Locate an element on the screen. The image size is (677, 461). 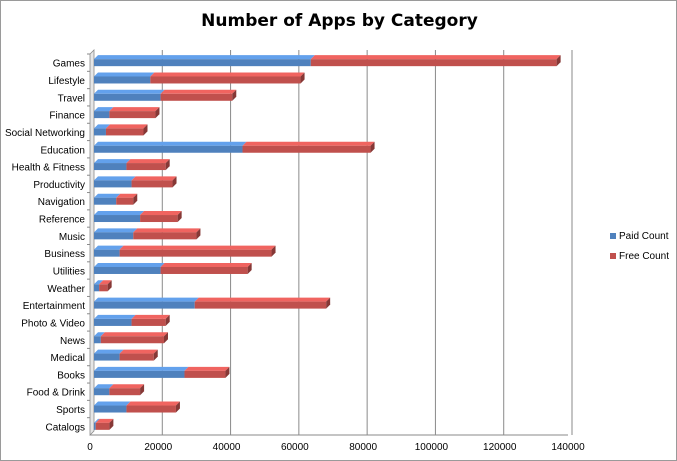
category-label: Education is located at coordinates (63, 150).